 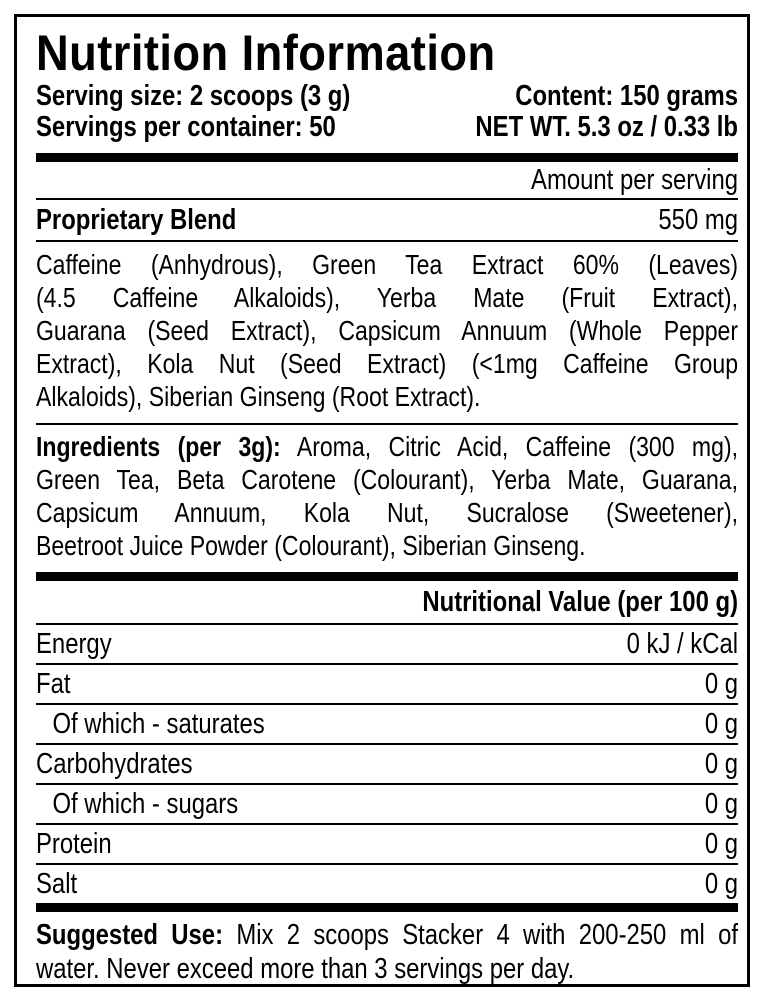 What do you see at coordinates (387, 884) in the screenshot?
I see `nutrition-row-salt: Salt 0 g` at bounding box center [387, 884].